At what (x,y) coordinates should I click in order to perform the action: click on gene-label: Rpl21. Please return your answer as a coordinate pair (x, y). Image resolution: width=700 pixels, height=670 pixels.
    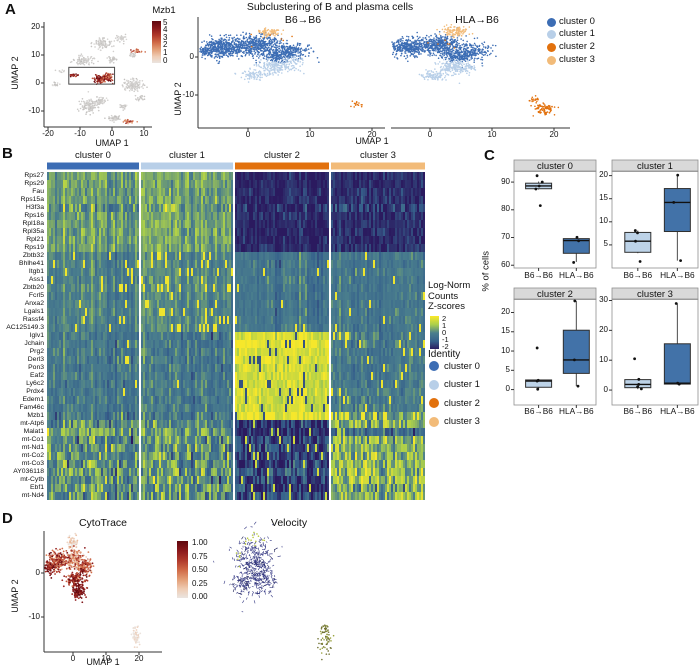
    Looking at the image, I should click on (35, 240).